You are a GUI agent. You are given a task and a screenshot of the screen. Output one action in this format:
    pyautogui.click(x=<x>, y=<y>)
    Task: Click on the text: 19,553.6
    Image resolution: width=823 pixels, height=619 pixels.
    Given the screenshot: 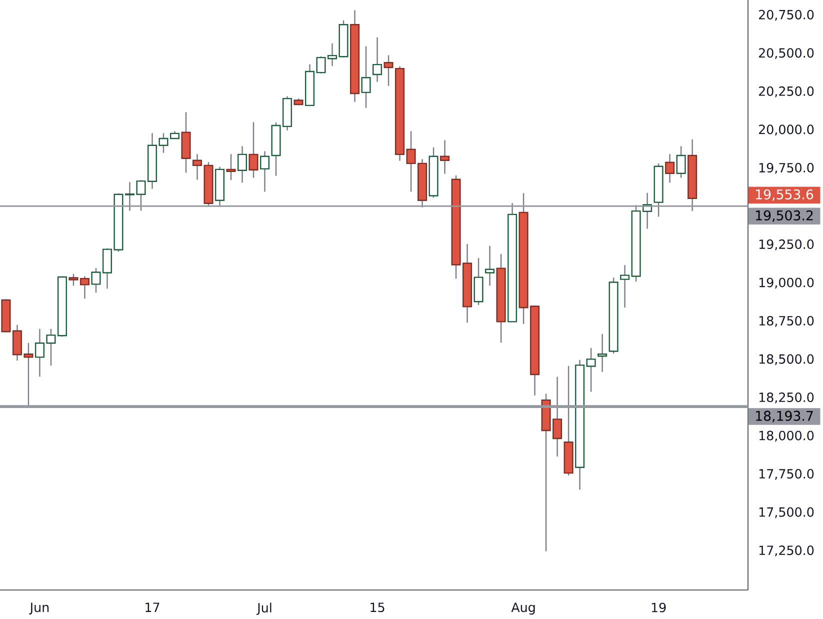 What is the action you would take?
    pyautogui.click(x=785, y=195)
    